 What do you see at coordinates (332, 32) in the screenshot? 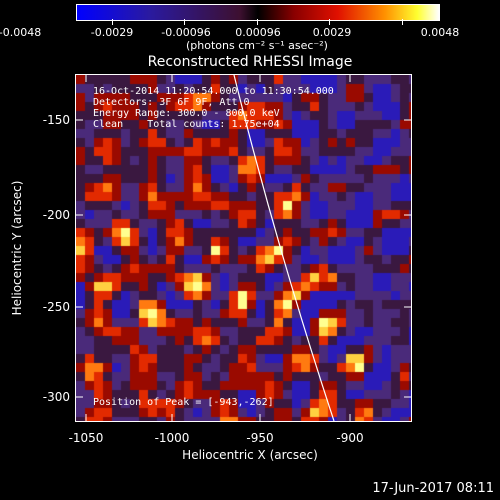
I see `colorbar-tick: 0.0029` at bounding box center [332, 32].